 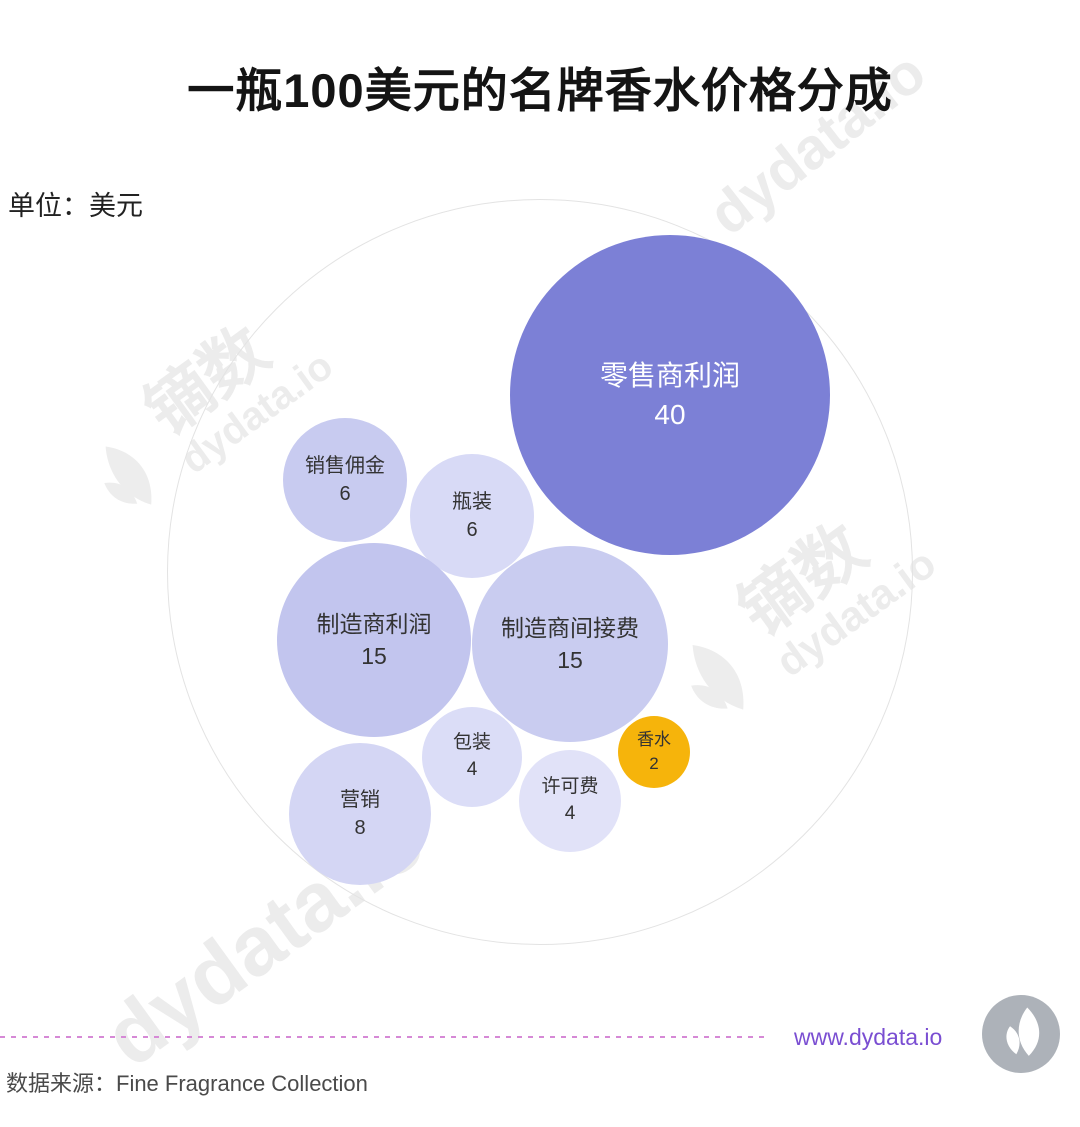 What do you see at coordinates (471, 743) in the screenshot?
I see `bubble-label: 包装` at bounding box center [471, 743].